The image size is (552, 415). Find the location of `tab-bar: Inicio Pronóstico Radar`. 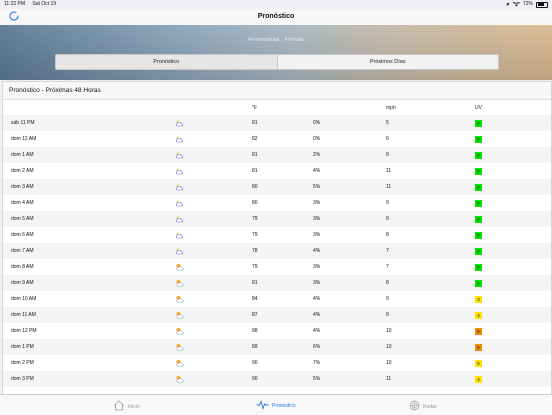

tab-bar: Inicio Pronóstico Radar is located at coordinates (276, 404).